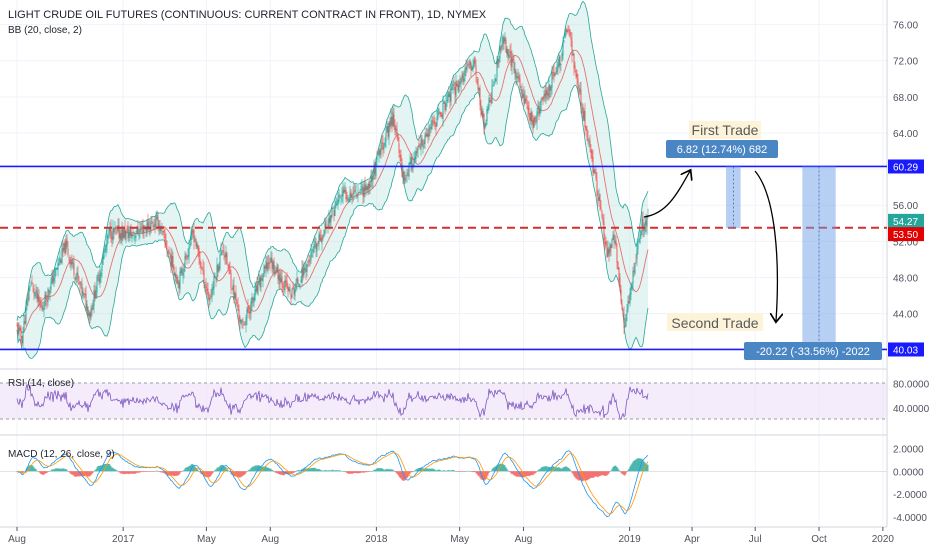 Image resolution: width=932 pixels, height=555 pixels. What do you see at coordinates (692, 539) in the screenshot?
I see `x-tick-label: Apr` at bounding box center [692, 539].